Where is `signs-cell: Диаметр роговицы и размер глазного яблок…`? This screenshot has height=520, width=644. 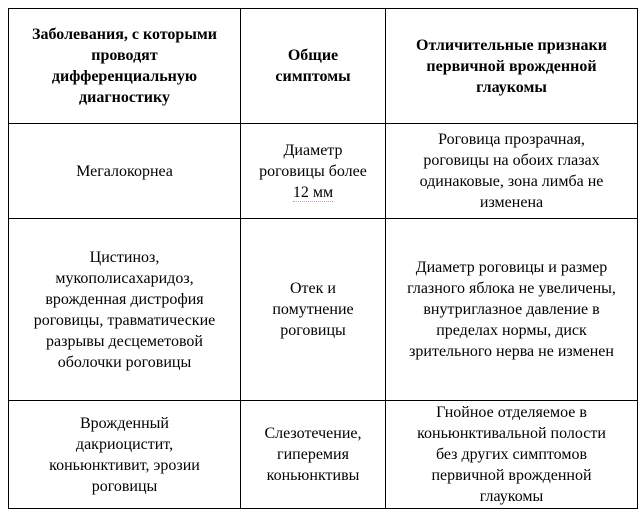 signs-cell: Диаметр роговицы и размер глазного яблок… is located at coordinates (511, 309).